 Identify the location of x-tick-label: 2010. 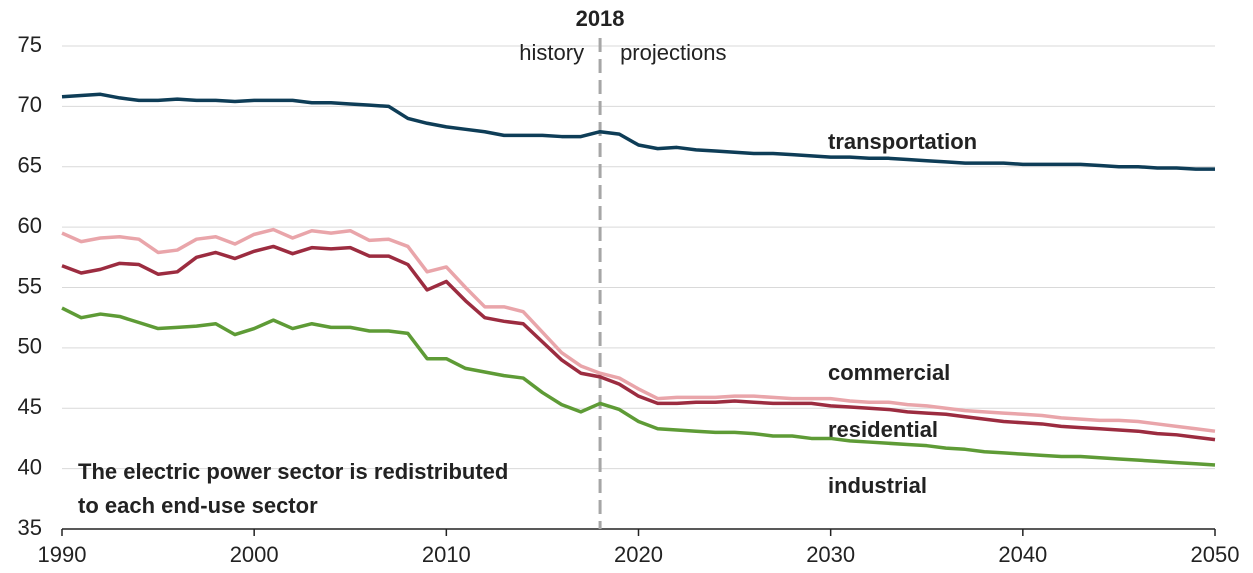
(446, 554).